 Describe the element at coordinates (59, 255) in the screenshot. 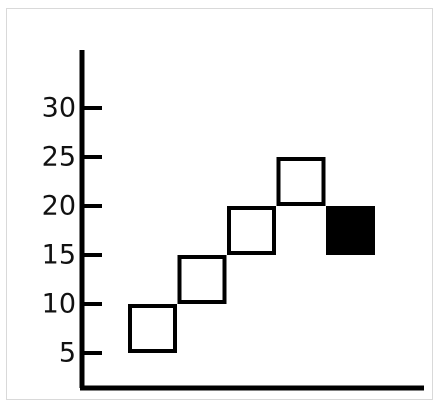

I see `y-tick-label-15: 15` at that location.